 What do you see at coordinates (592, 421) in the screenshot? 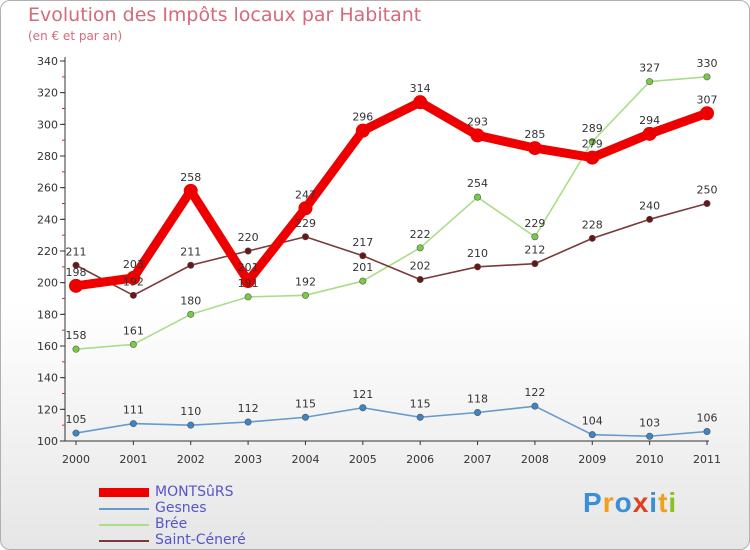
I see `data-label-gesnes: 104` at bounding box center [592, 421].